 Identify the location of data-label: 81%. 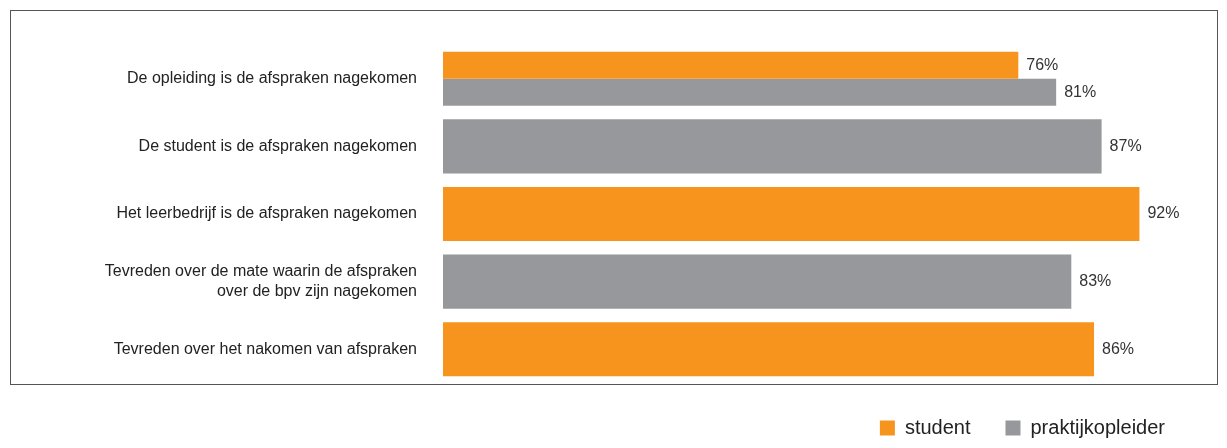
(1080, 91).